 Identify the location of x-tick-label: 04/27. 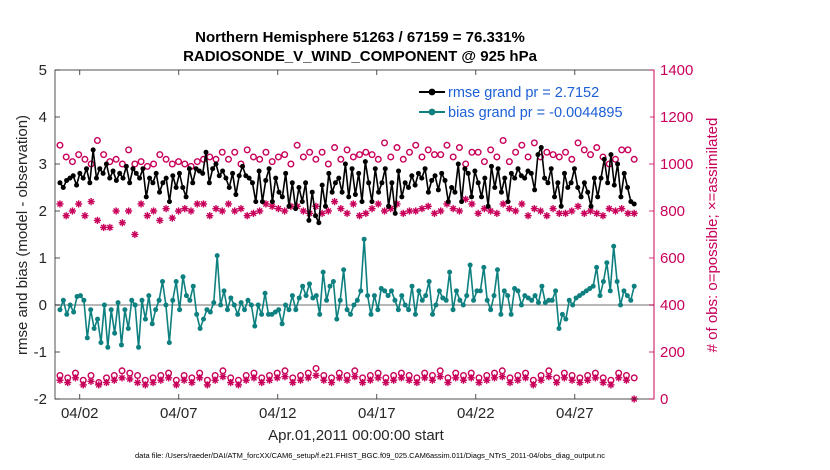
(575, 413).